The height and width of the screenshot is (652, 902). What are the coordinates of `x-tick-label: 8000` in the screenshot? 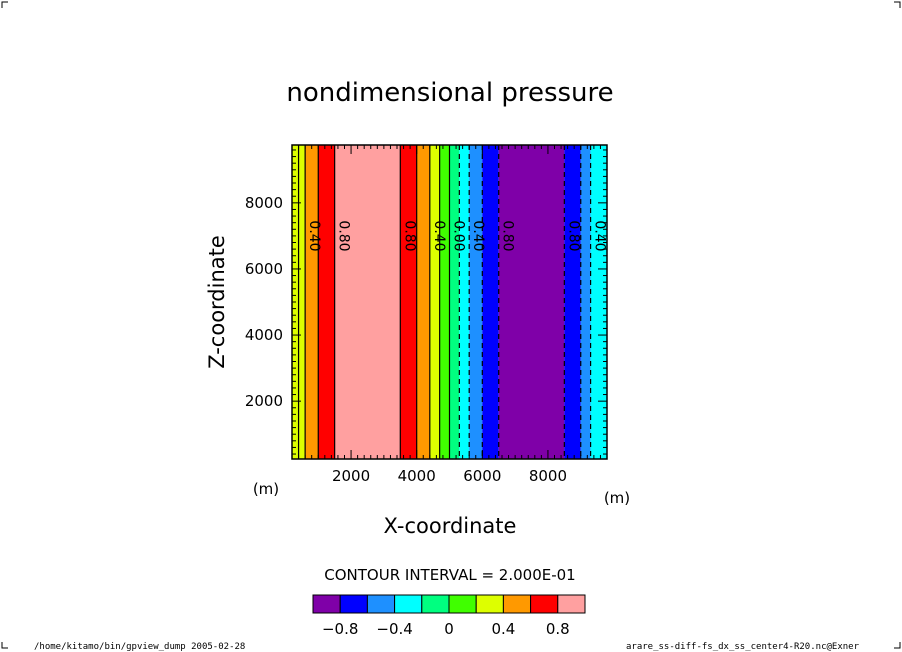 It's located at (548, 476).